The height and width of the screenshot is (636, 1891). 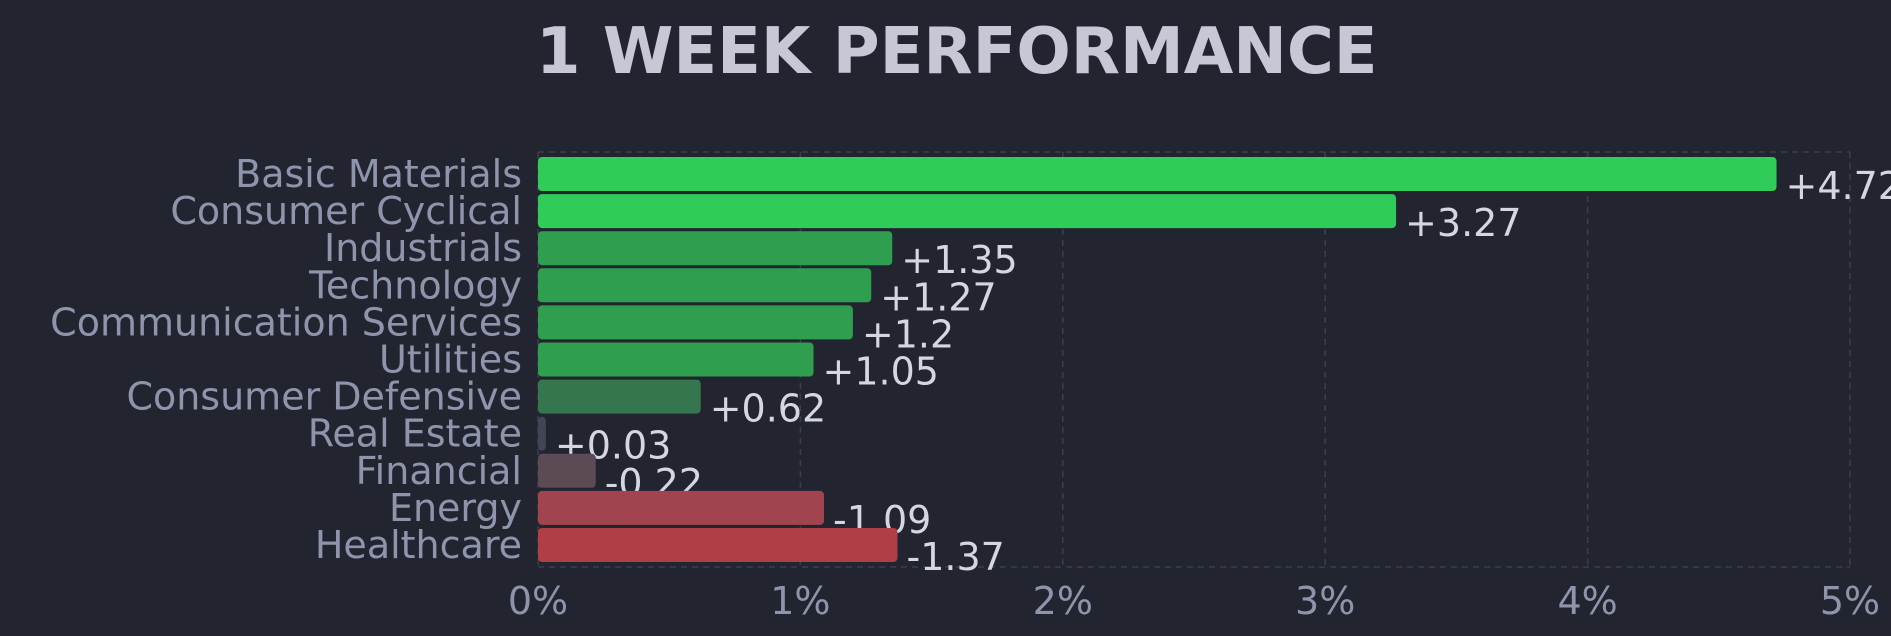 I want to click on x-tick-label: 5%, so click(x=1850, y=601).